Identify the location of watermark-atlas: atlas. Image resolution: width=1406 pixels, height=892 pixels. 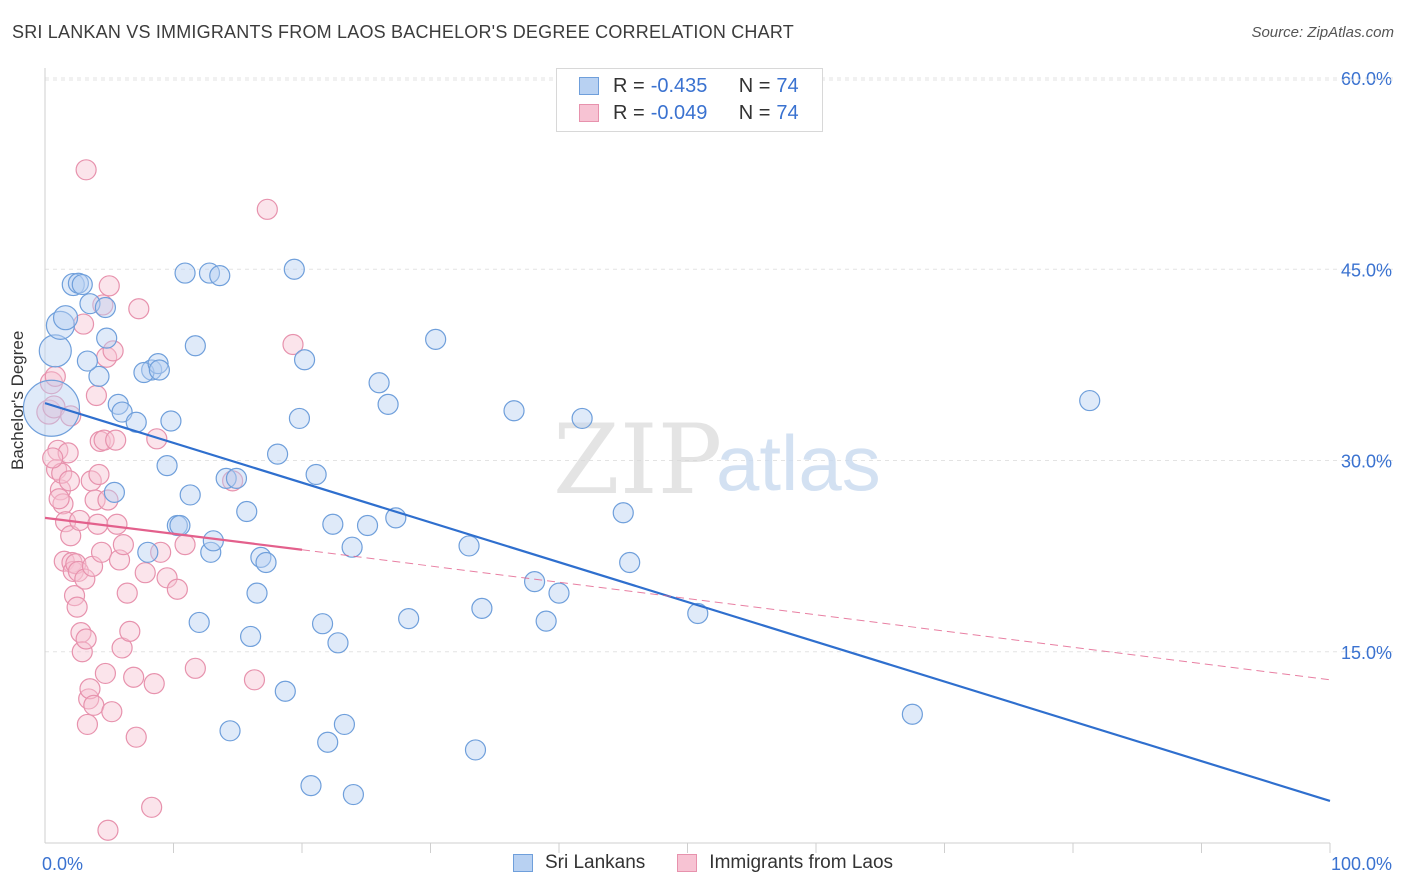
(798, 463).